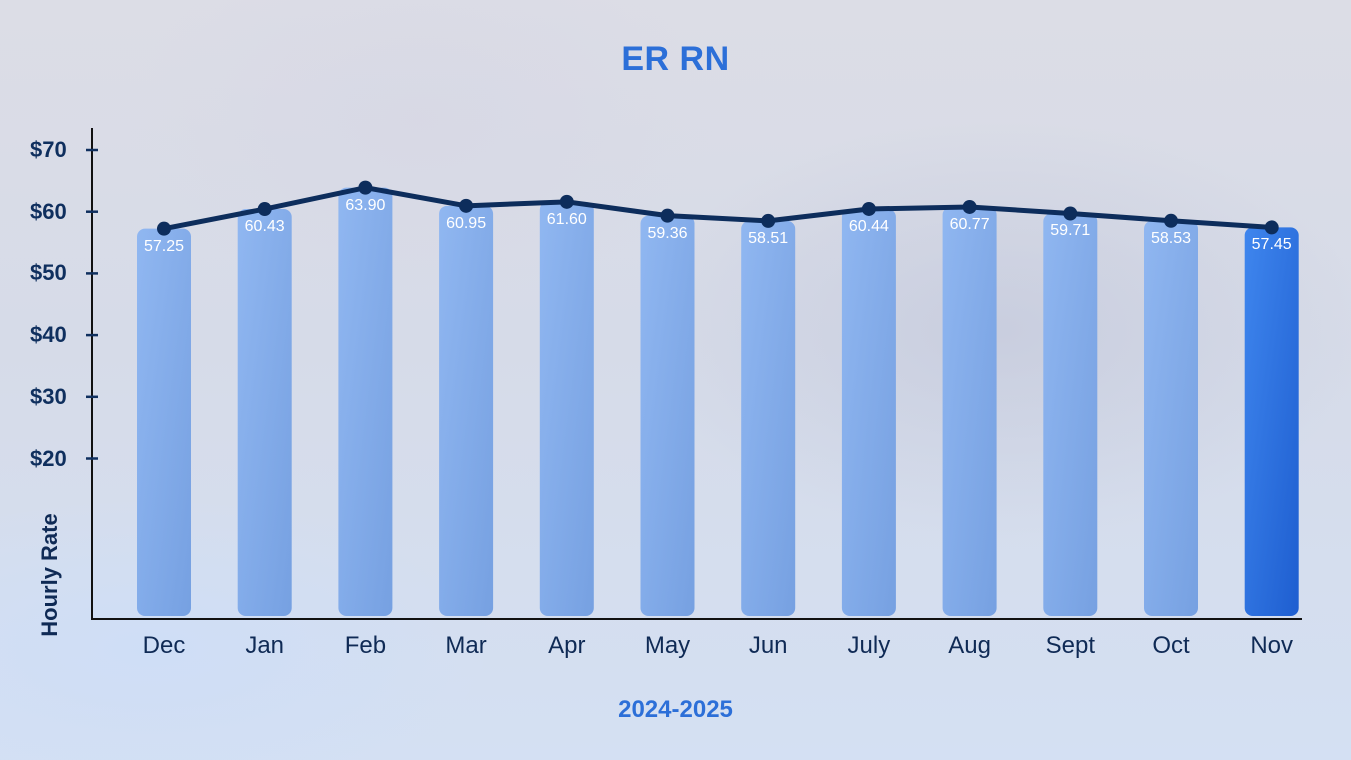 This screenshot has width=1351, height=760. I want to click on y-tick-label: $40, so click(48, 335).